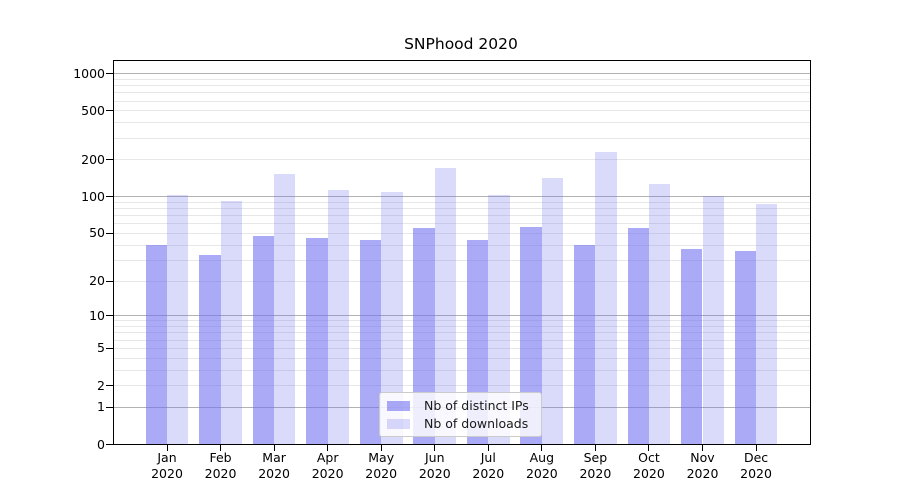 This screenshot has width=900, height=500. What do you see at coordinates (89, 73) in the screenshot?
I see `y-tick-label: 1000` at bounding box center [89, 73].